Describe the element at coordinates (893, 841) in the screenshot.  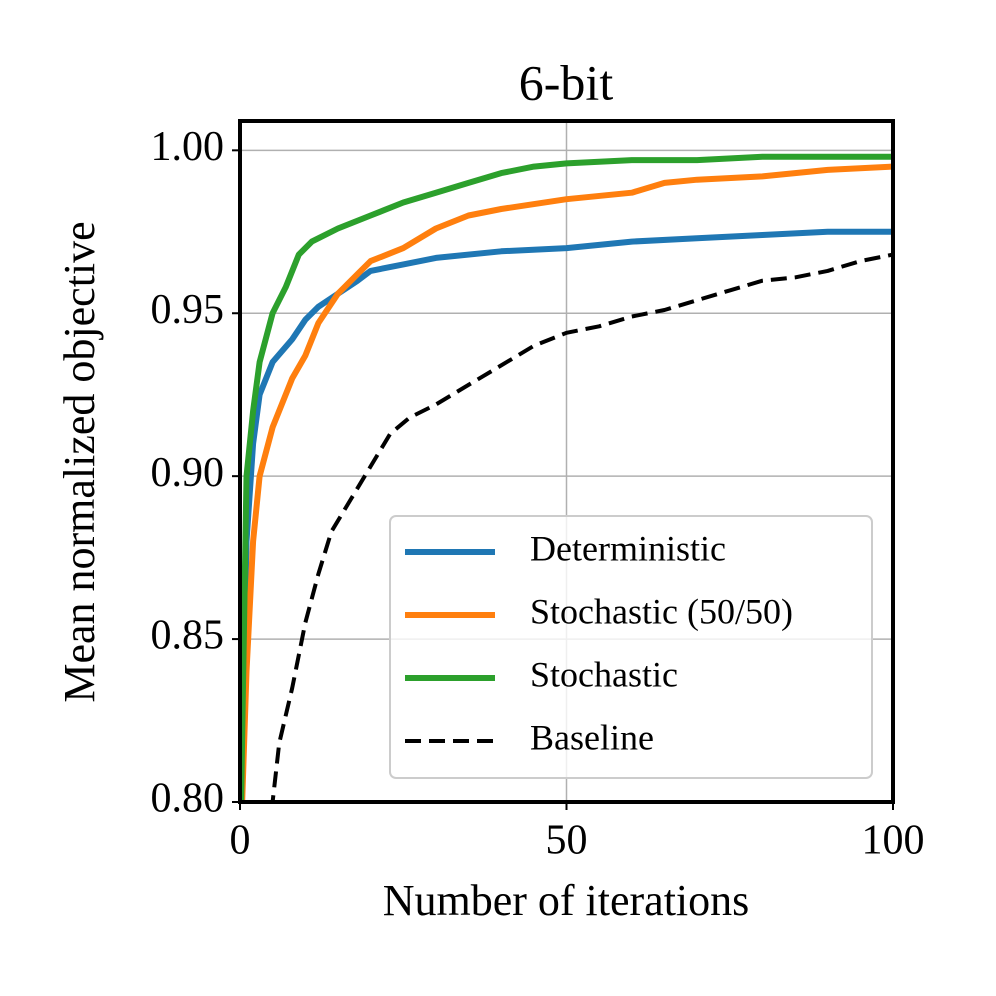
I see `x-tick-label: 100` at that location.